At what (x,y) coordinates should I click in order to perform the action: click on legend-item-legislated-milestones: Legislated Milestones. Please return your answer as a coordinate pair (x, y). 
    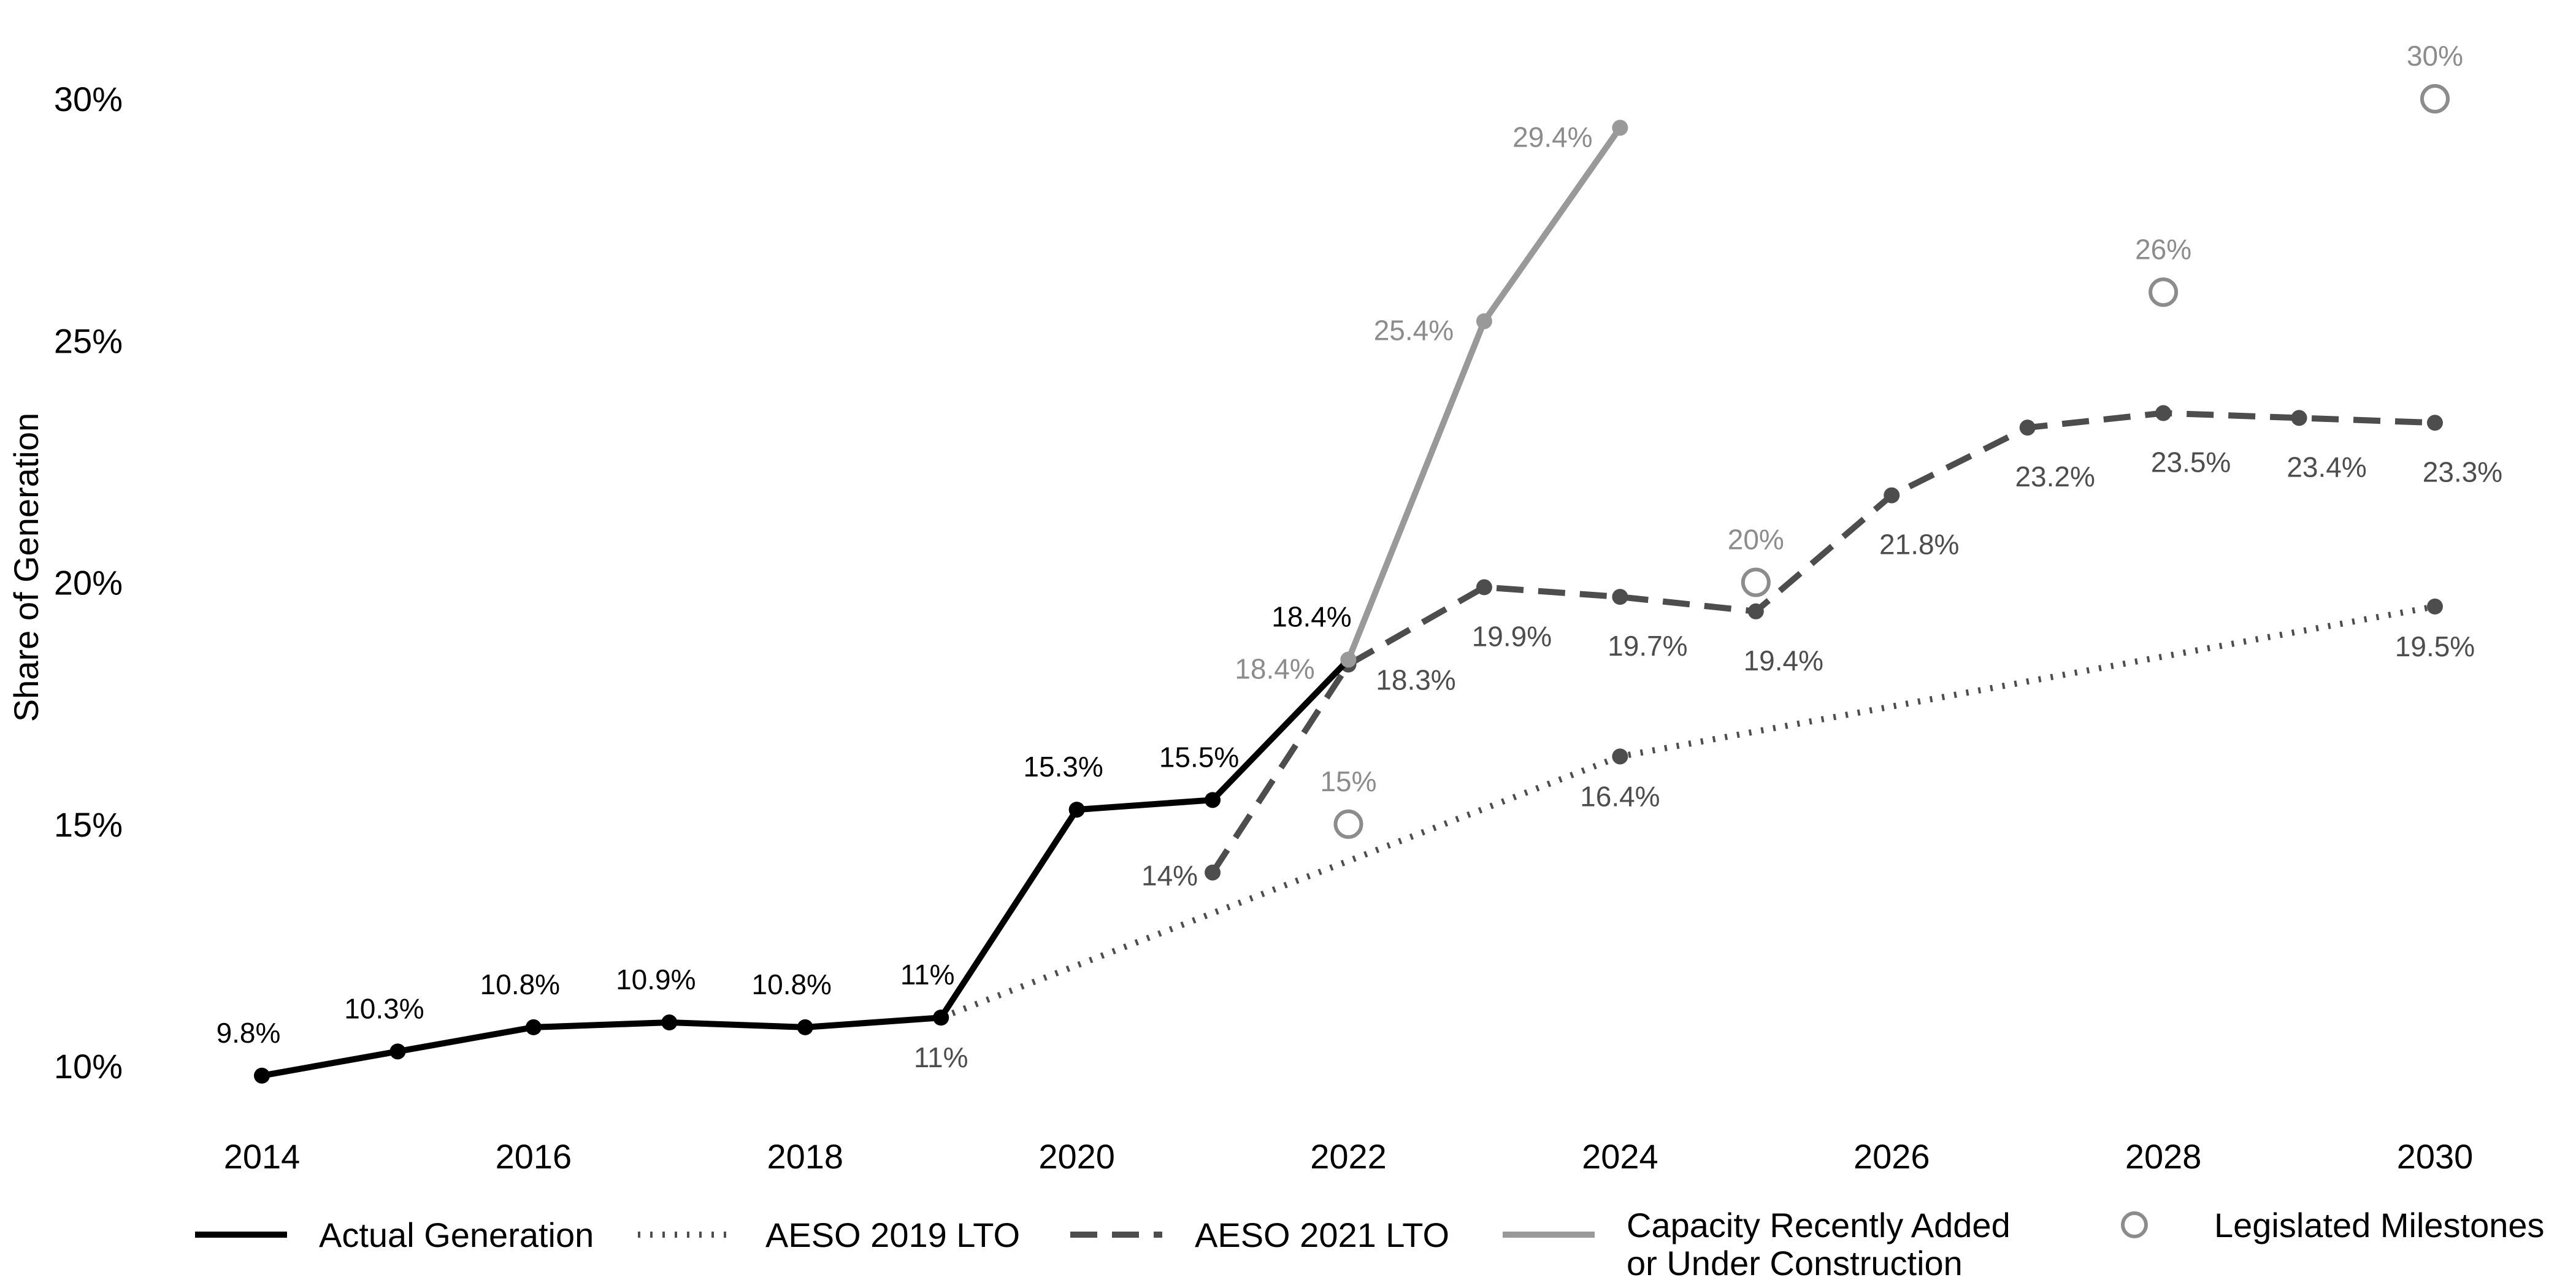
    Looking at the image, I should click on (2333, 1225).